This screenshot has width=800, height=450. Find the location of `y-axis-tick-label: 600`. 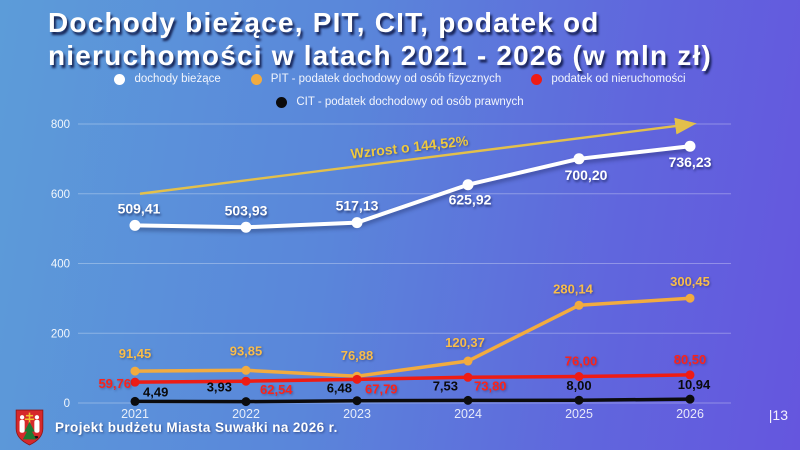

y-axis-tick-label: 600 is located at coordinates (60, 195).